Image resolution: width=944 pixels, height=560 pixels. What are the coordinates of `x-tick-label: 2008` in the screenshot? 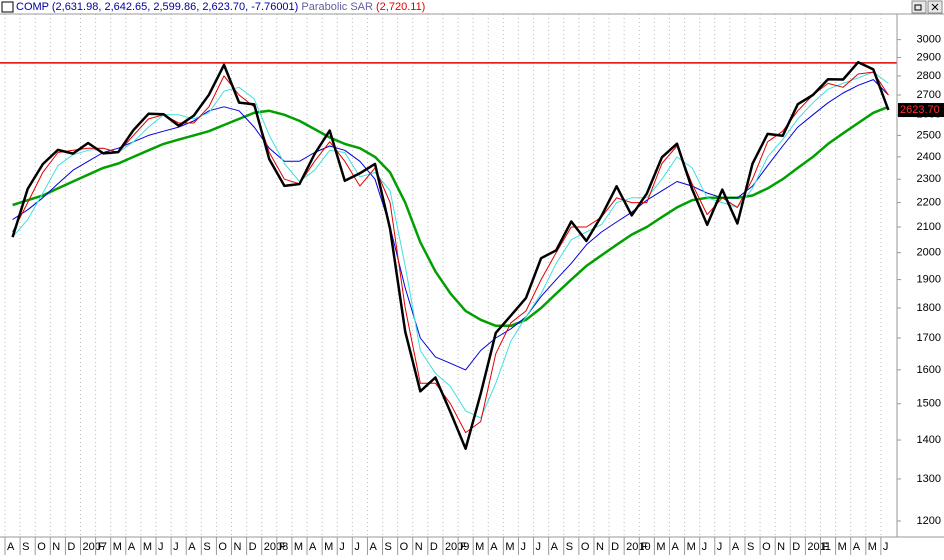 It's located at (276, 547).